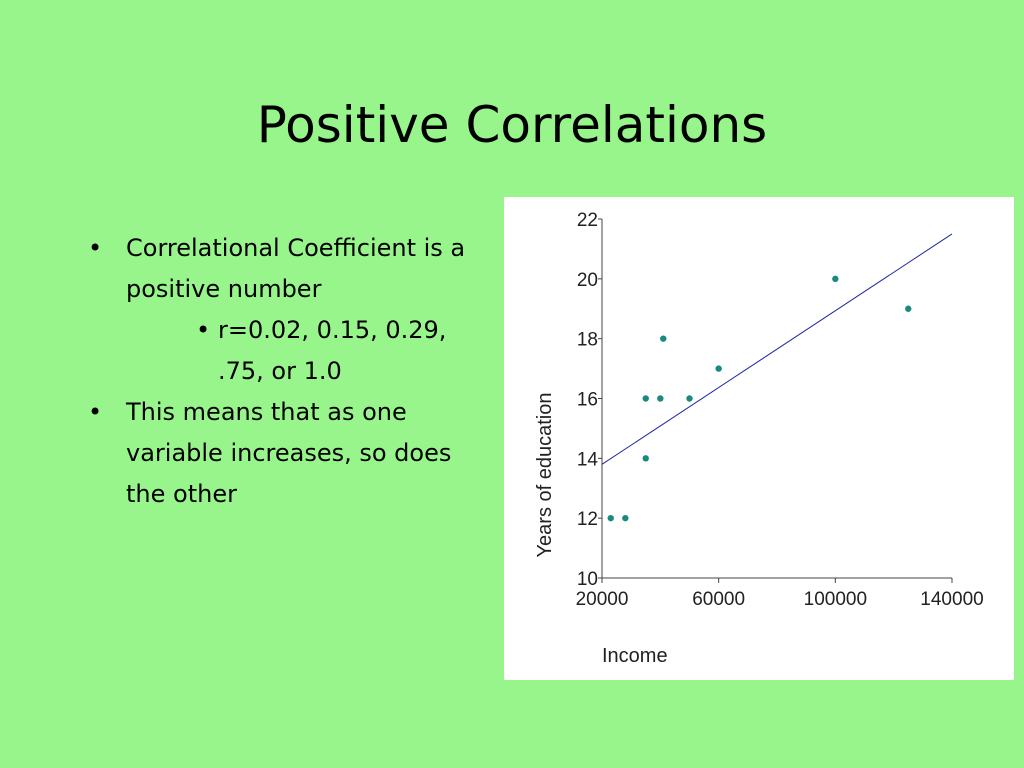 The image size is (1024, 768). I want to click on x-tick-label: 140000, so click(951, 599).